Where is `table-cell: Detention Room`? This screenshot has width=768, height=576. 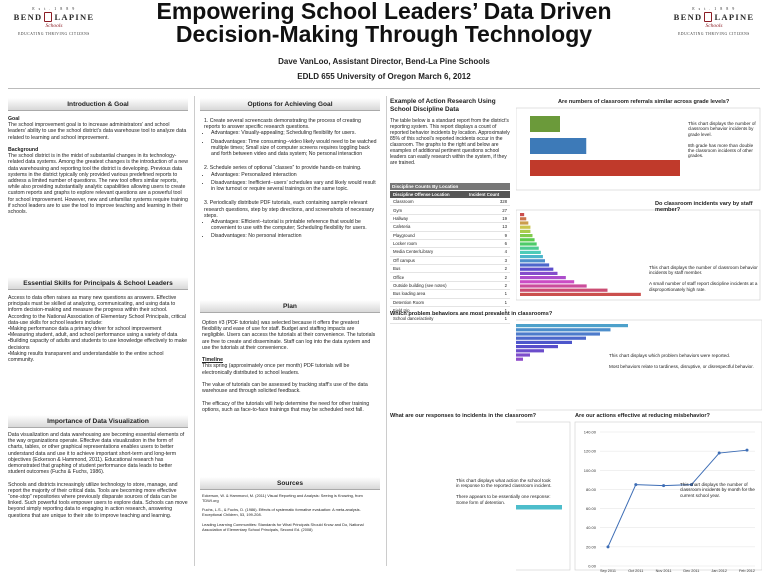 table-cell: Detention Room is located at coordinates (428, 302).